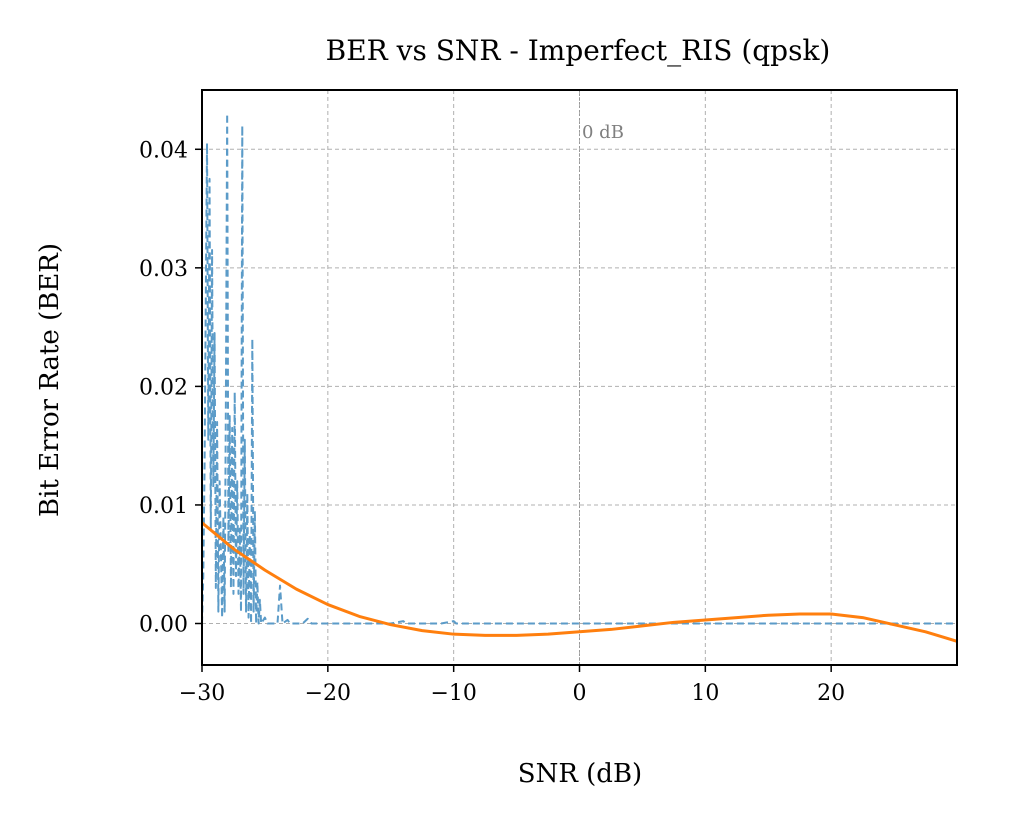  What do you see at coordinates (578, 50) in the screenshot?
I see `chart-title: BER vs SNR - Imperfect_RIS (qpsk)` at bounding box center [578, 50].